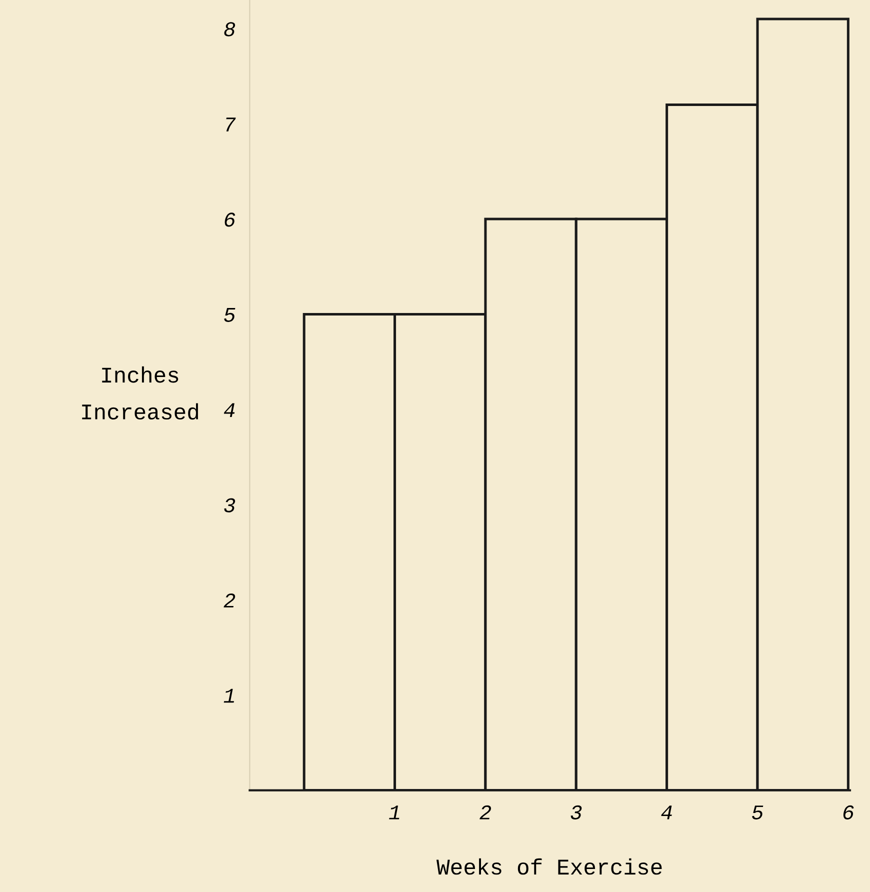 The width and height of the screenshot is (870, 892). What do you see at coordinates (666, 813) in the screenshot?
I see `x-tick-label: 4` at bounding box center [666, 813].